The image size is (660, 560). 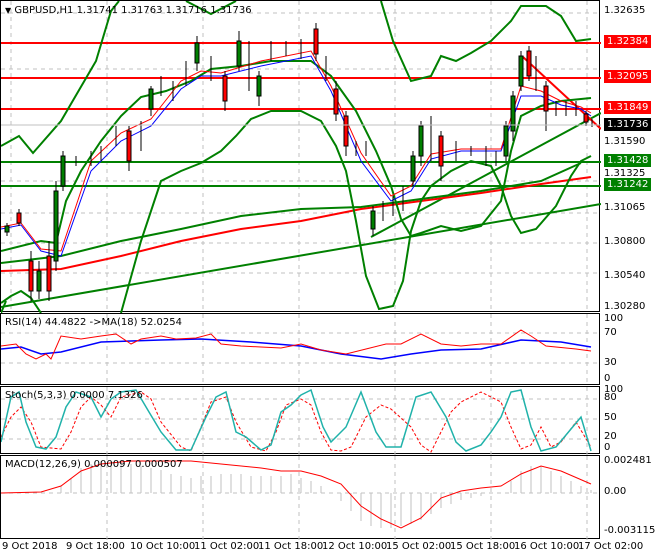 I want to click on time-tick: 9 Oct 18:00, so click(x=95, y=546).